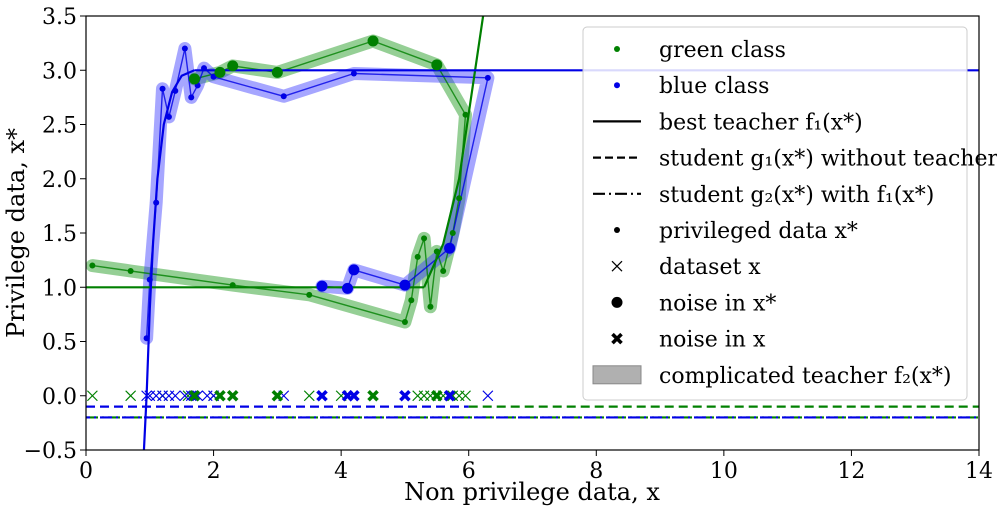 This screenshot has width=997, height=511. Describe the element at coordinates (59, 234) in the screenshot. I see `y-tick-label: 1.5` at that location.